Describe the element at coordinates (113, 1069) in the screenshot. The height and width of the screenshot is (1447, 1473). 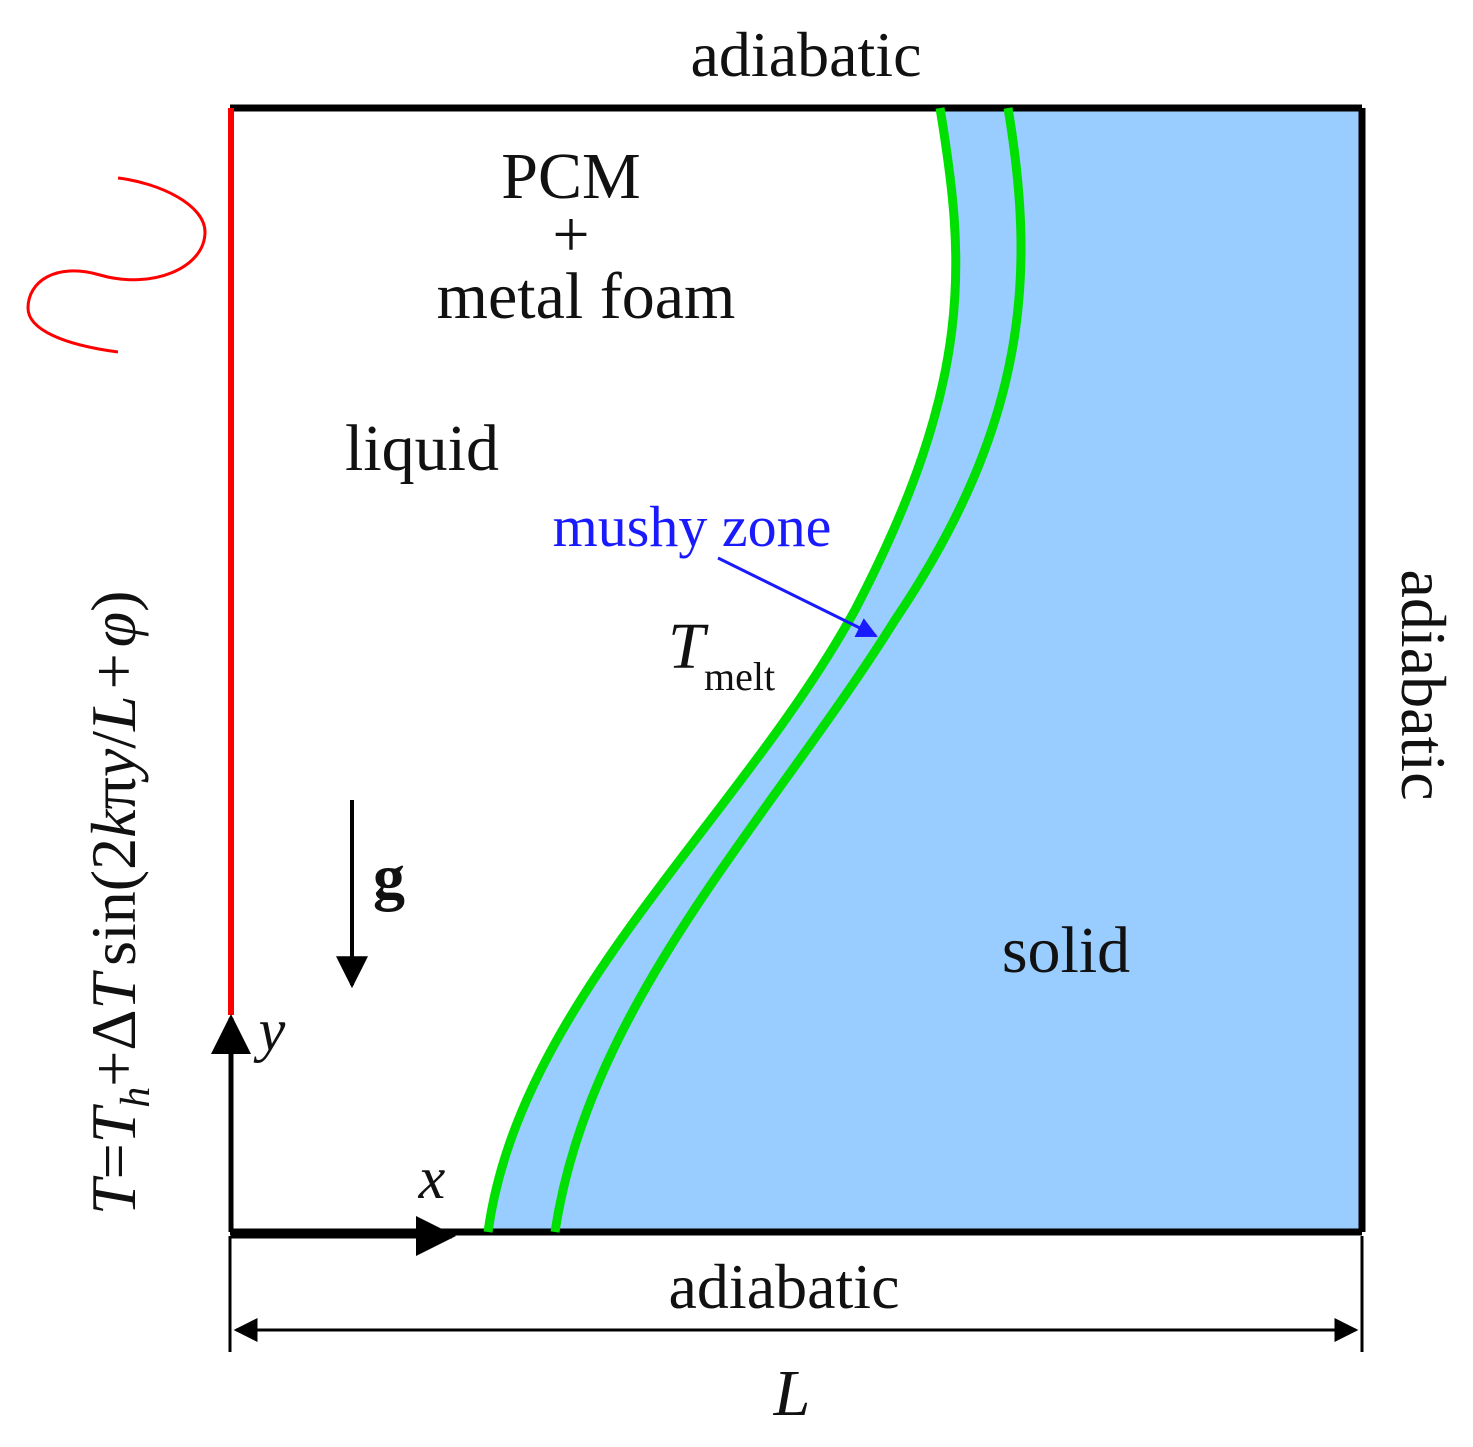
I see `bc-plus1: +` at that location.